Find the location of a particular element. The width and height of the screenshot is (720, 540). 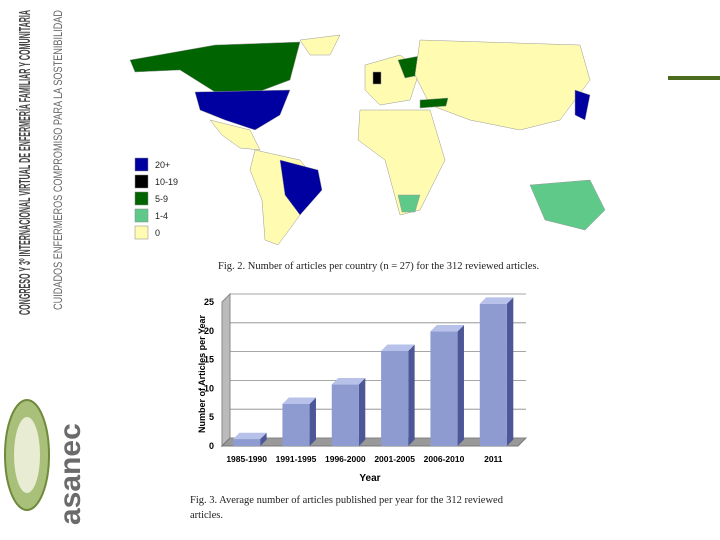

mexico is located at coordinates (235, 135).